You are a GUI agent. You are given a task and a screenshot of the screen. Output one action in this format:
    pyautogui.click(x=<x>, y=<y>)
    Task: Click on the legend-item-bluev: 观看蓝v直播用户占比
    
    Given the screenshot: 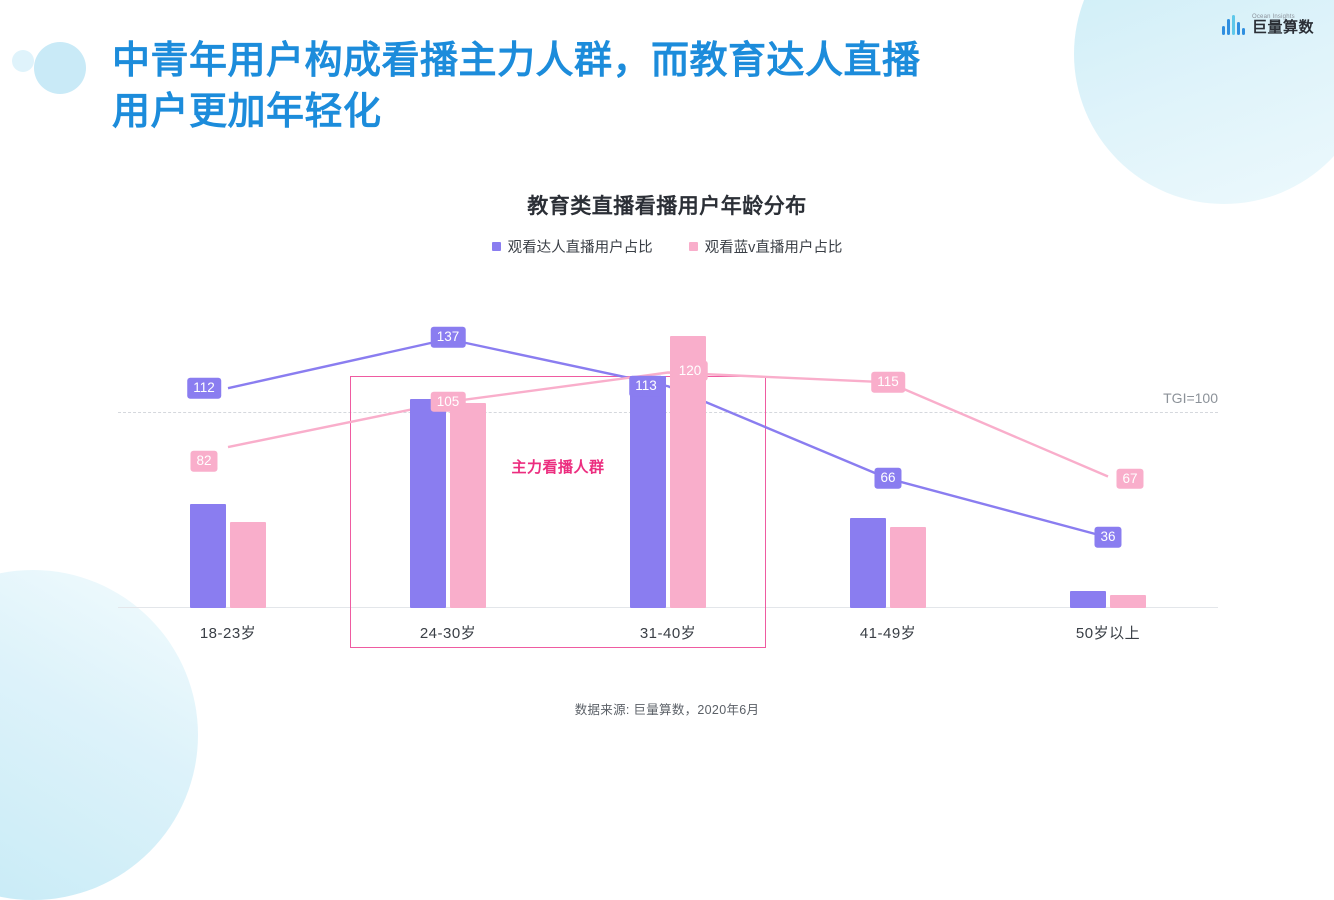 What is the action you would take?
    pyautogui.click(x=765, y=246)
    